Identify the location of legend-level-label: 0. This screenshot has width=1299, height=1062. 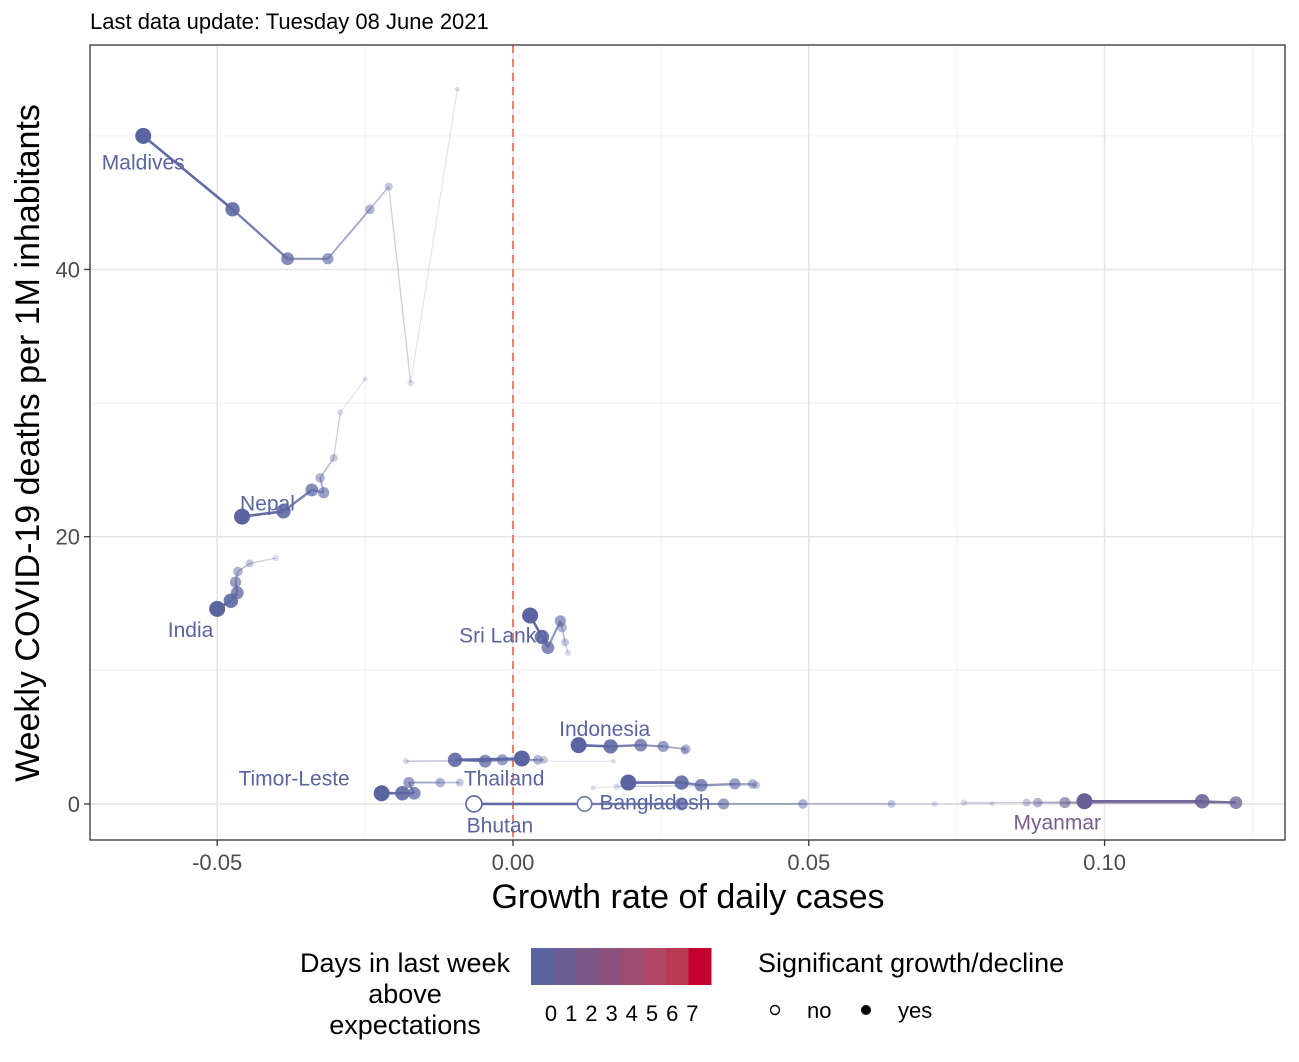
(551, 1013).